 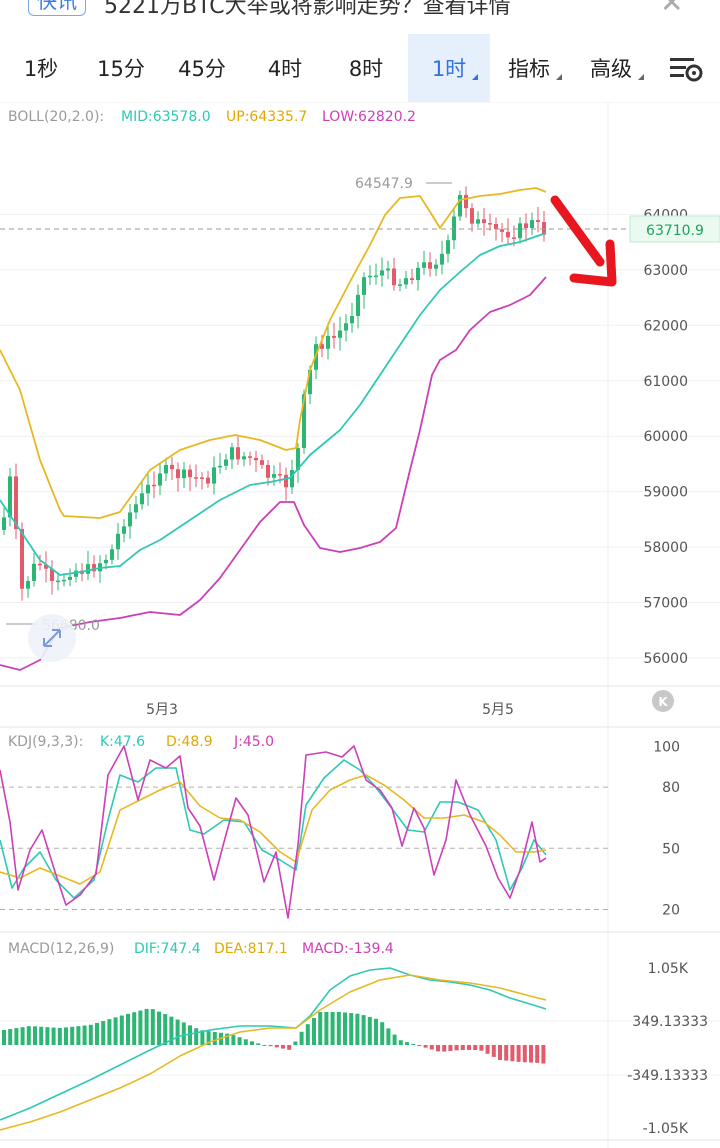 I want to click on news-tag: 快讯, so click(x=57, y=8).